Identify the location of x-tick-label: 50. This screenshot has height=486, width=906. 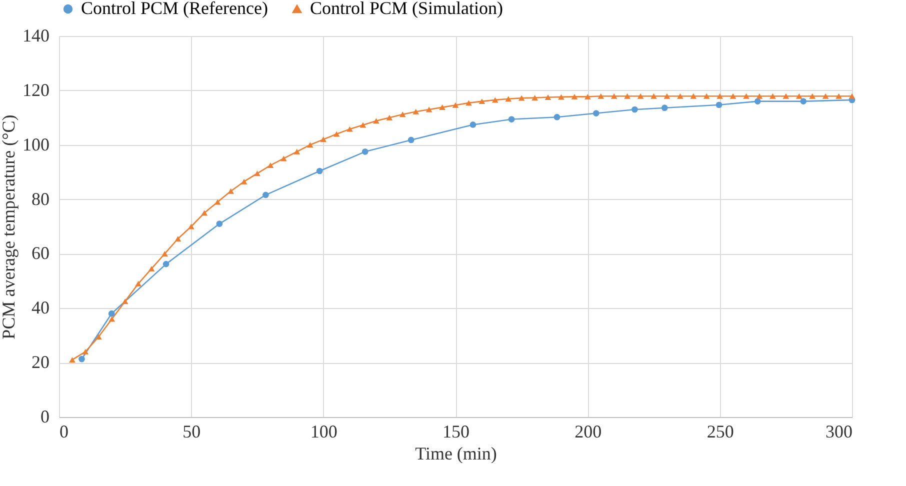
(191, 432).